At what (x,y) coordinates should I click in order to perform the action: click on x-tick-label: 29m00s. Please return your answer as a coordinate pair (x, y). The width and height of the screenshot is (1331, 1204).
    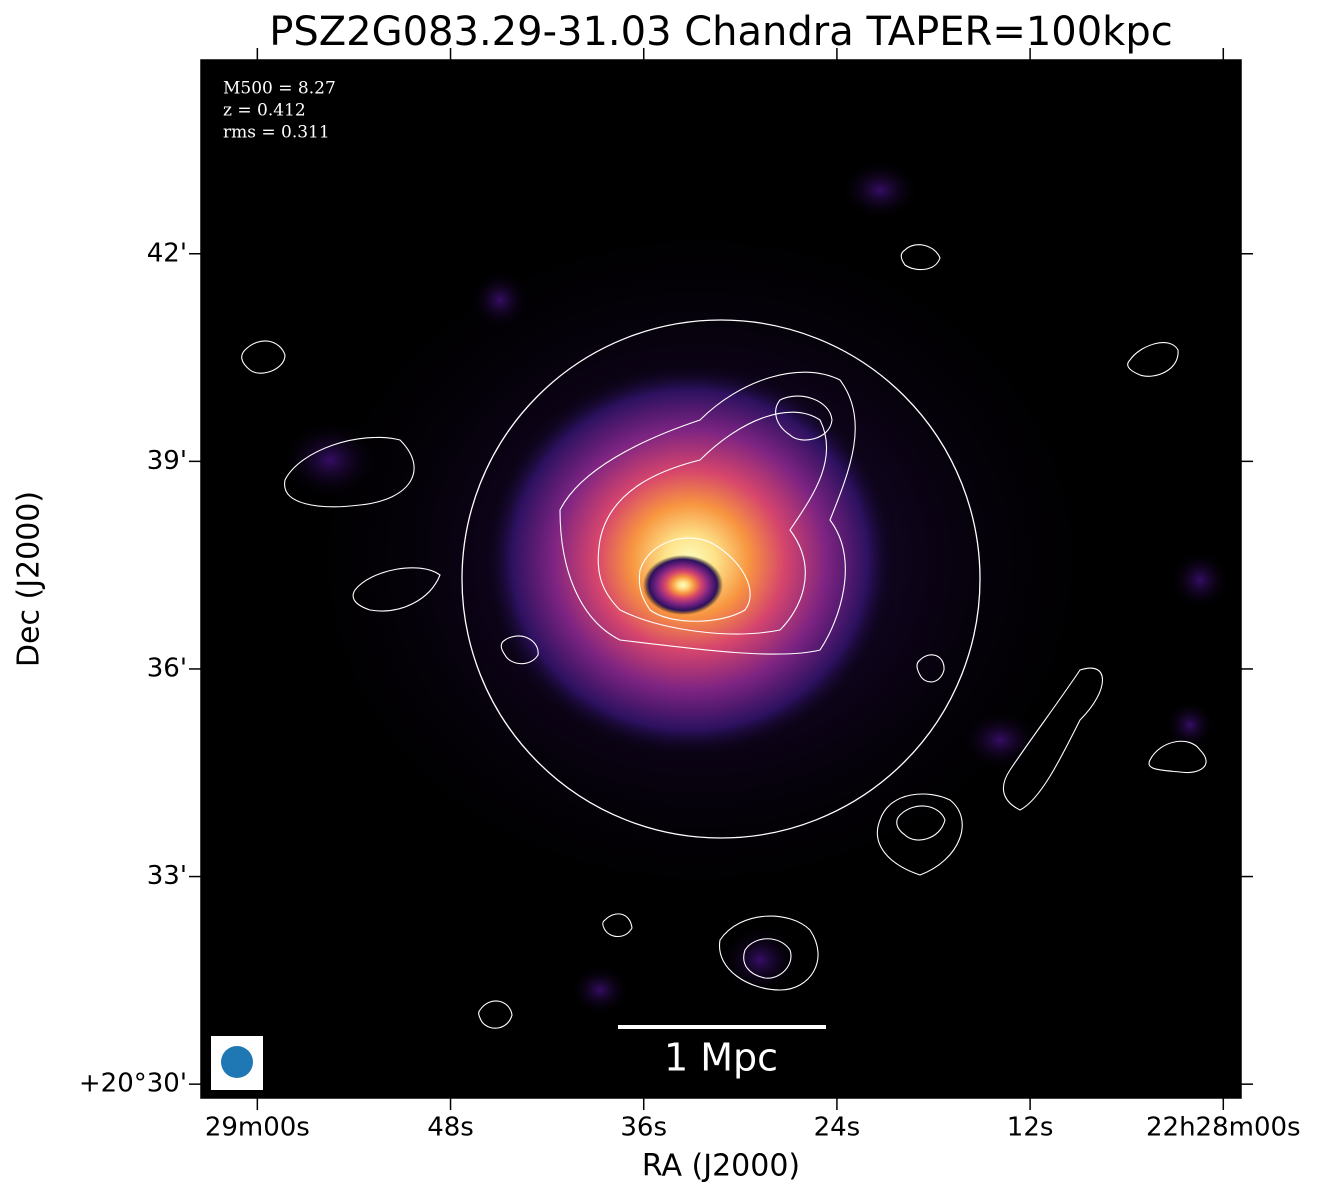
    Looking at the image, I should click on (257, 1128).